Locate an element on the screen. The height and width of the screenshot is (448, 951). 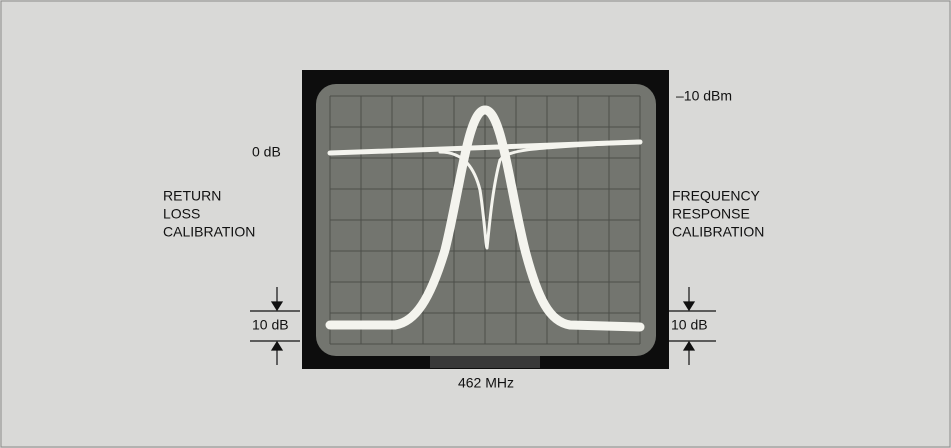
right-scale-marker is located at coordinates (692, 326).